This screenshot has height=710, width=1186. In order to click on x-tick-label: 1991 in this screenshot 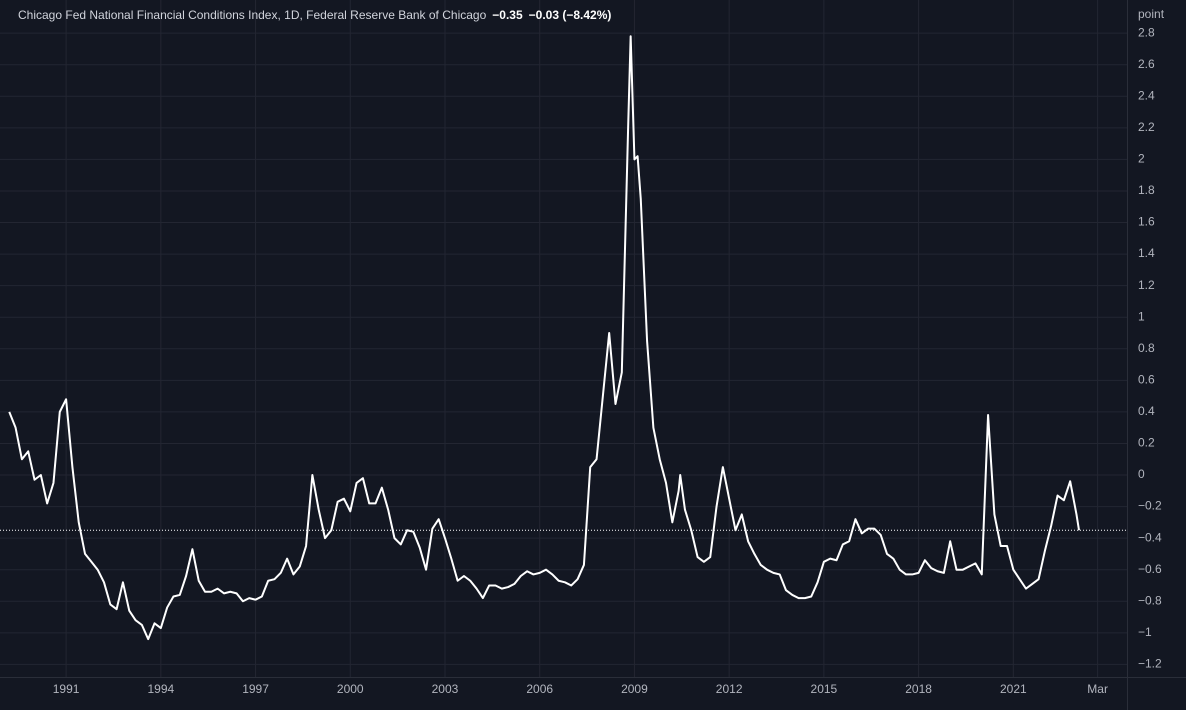, I will do `click(66, 689)`.